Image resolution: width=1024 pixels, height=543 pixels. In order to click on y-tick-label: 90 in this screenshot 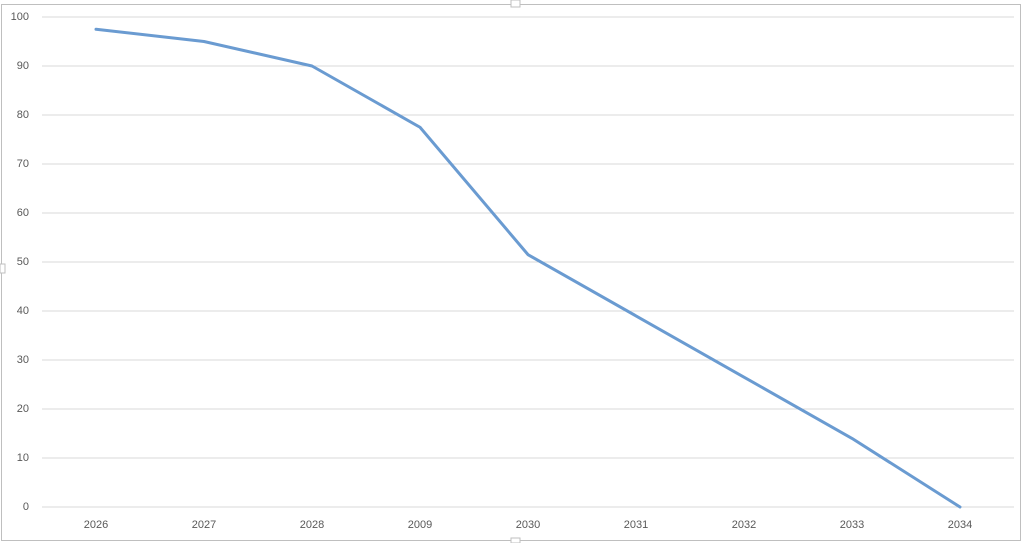, I will do `click(23, 66)`.